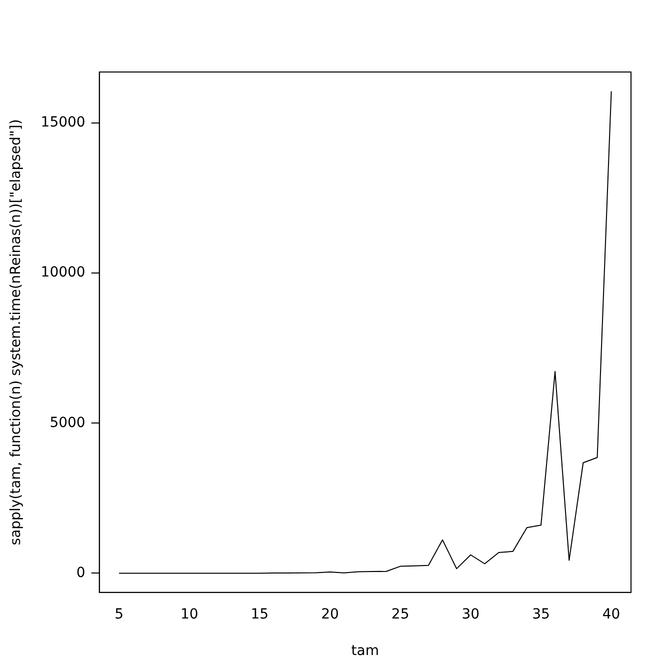 The width and height of the screenshot is (671, 672). Describe the element at coordinates (471, 614) in the screenshot. I see `x-tick-label: 30` at that location.